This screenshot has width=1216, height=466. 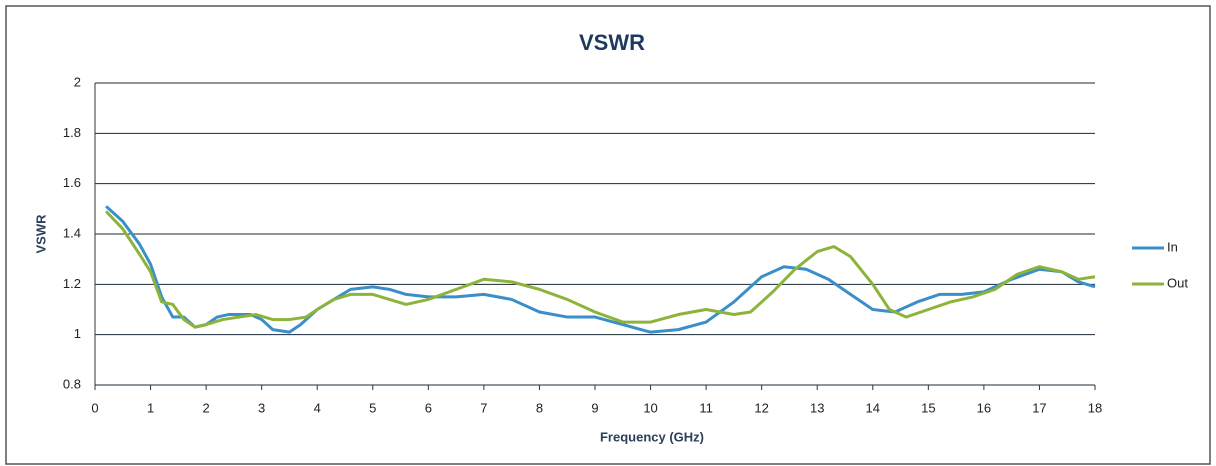 I want to click on x-tick-label: 13, so click(x=817, y=407).